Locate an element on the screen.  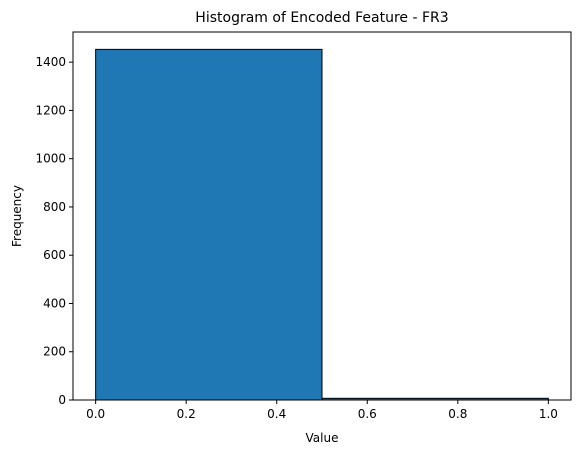
y-tick-label: 0 is located at coordinates (62, 400).